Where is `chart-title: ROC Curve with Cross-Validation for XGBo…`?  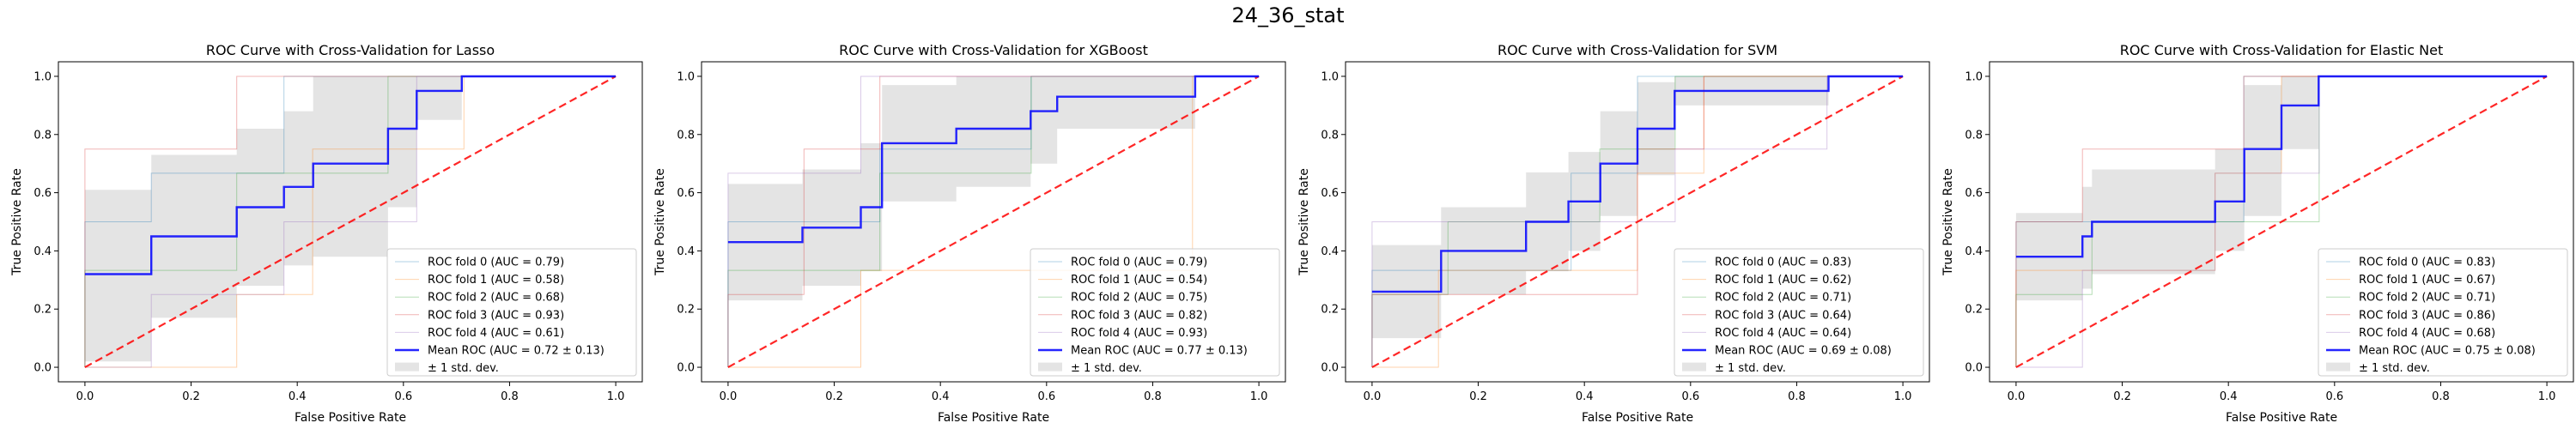 chart-title: ROC Curve with Cross-Validation for XGBo… is located at coordinates (994, 50).